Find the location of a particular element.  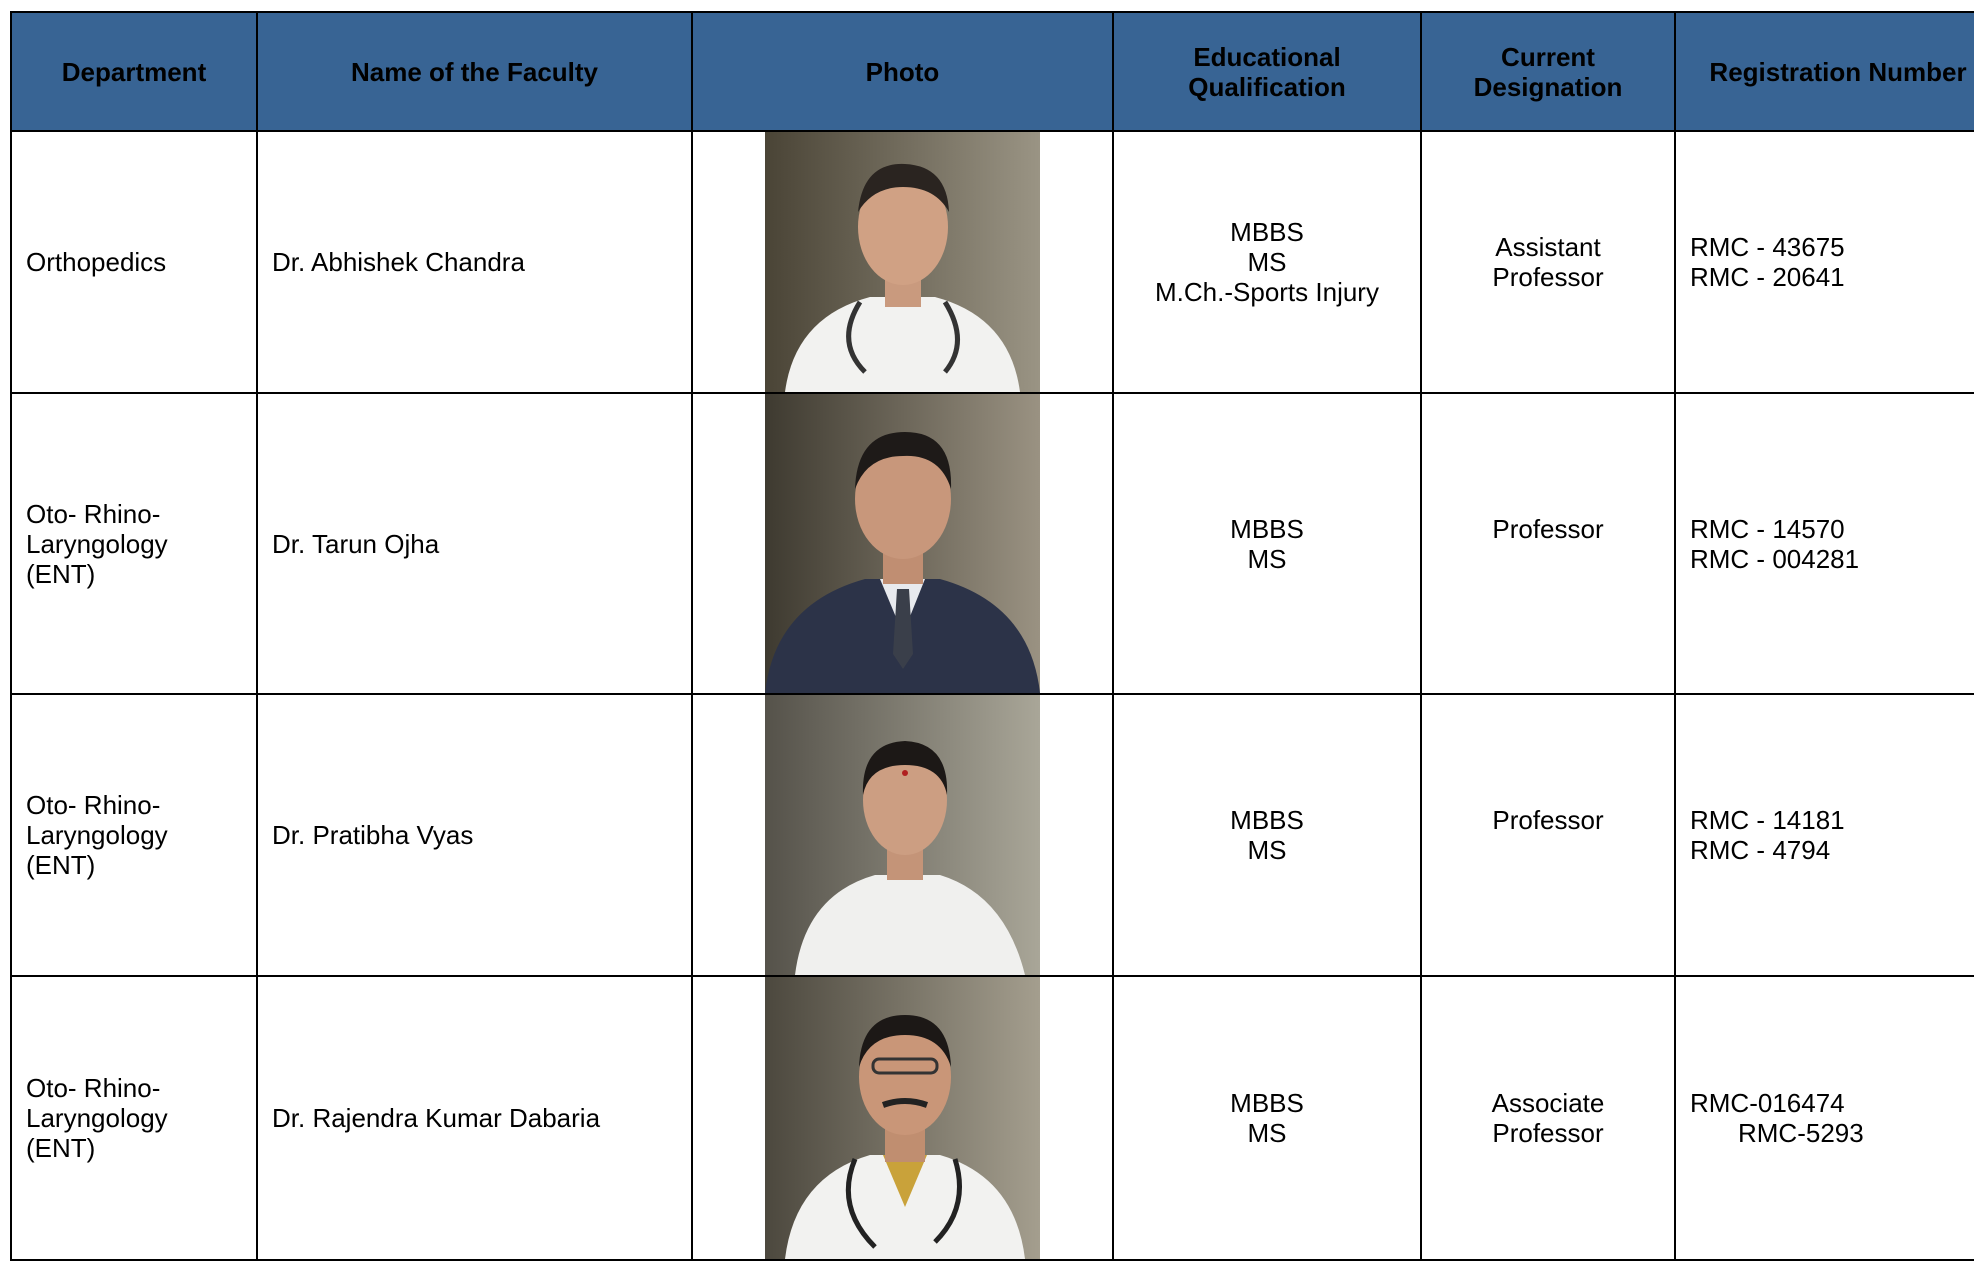

registration: RMC - 14181 RMC - 4794 is located at coordinates (1824, 835).